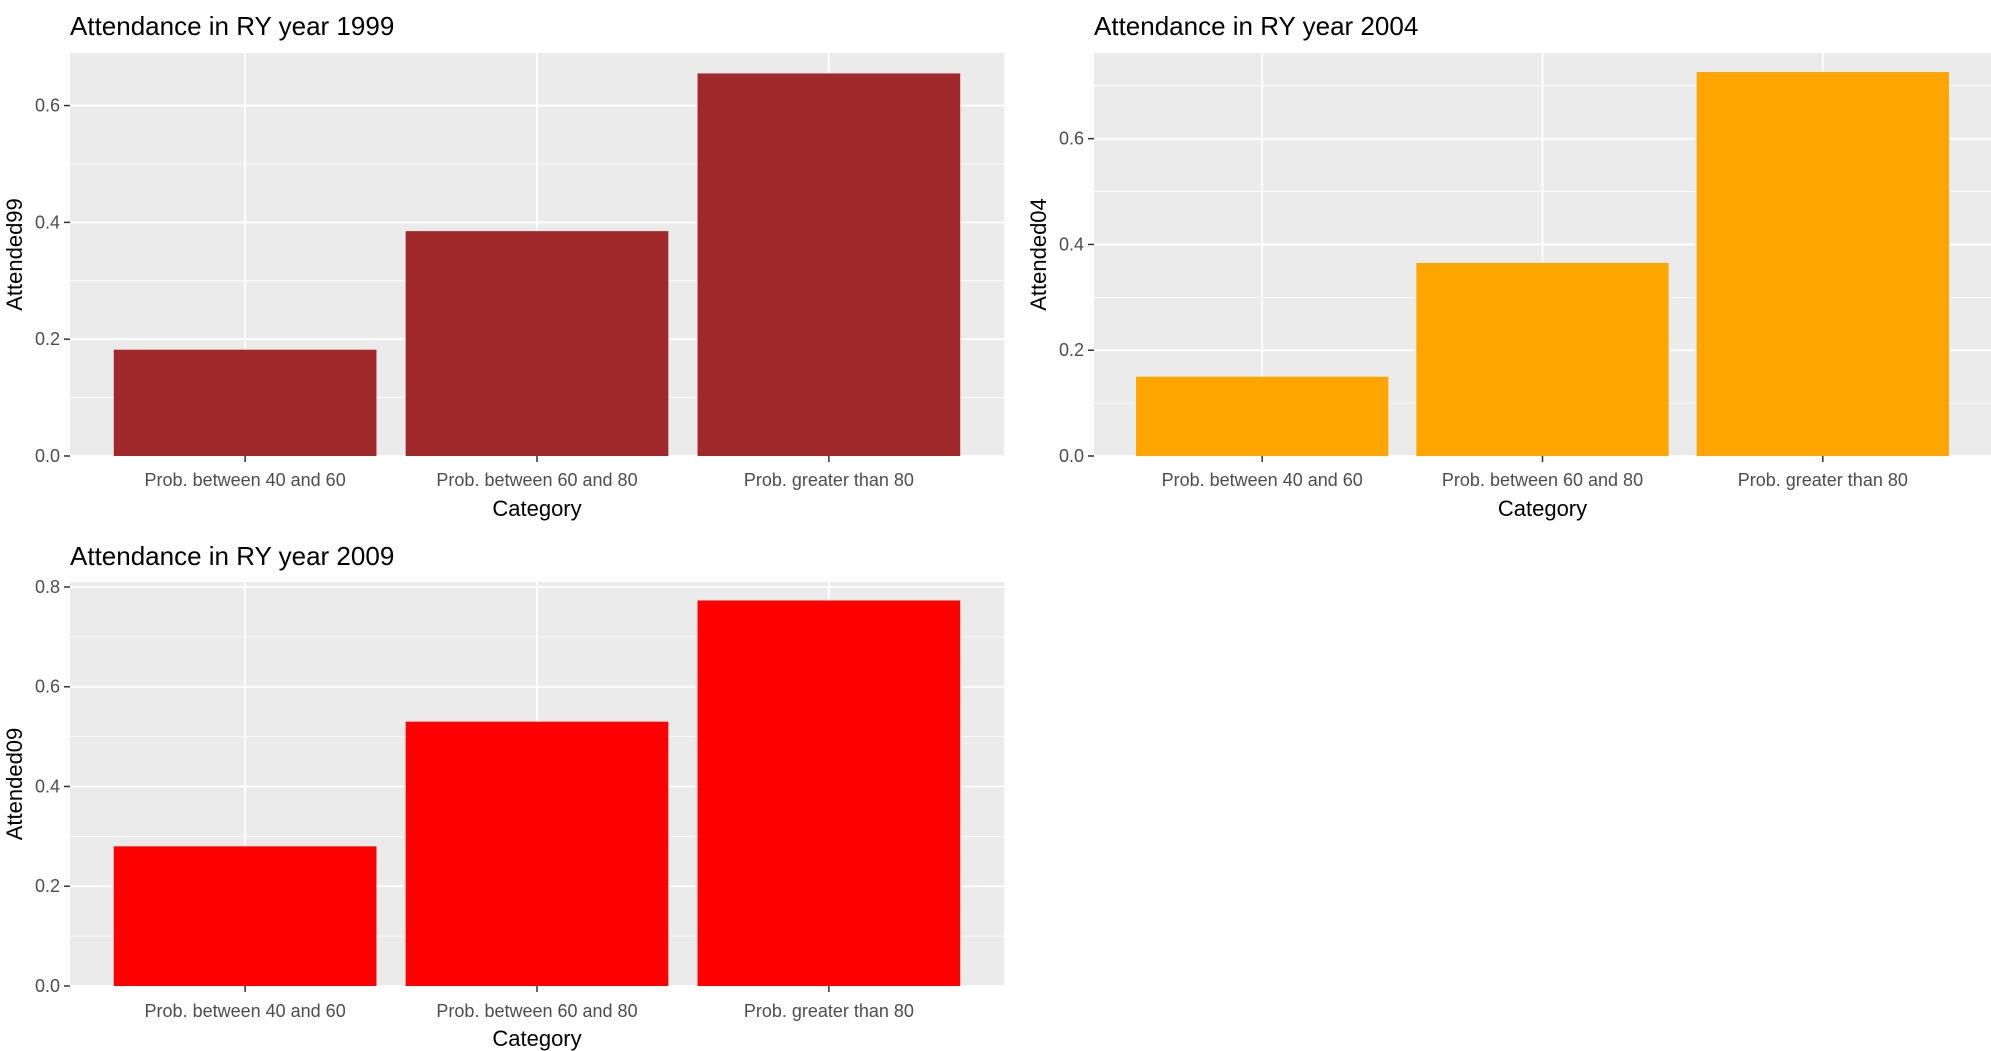 The image size is (1991, 1051). I want to click on chart-title: Attendance in RY year 1999, so click(232, 26).